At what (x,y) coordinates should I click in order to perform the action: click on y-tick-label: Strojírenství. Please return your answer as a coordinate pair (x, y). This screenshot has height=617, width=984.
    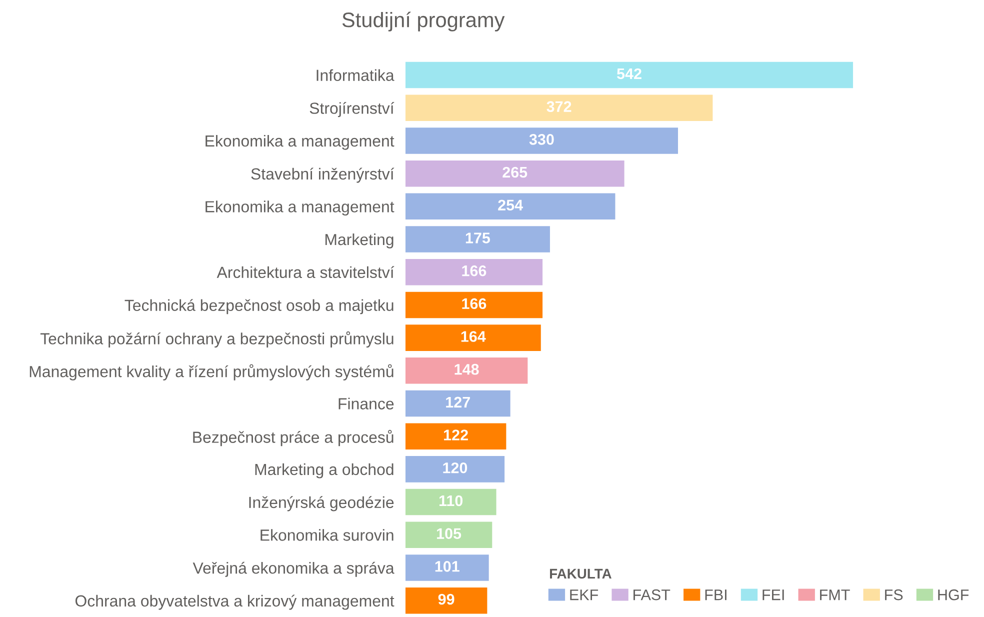
    Looking at the image, I should click on (352, 110).